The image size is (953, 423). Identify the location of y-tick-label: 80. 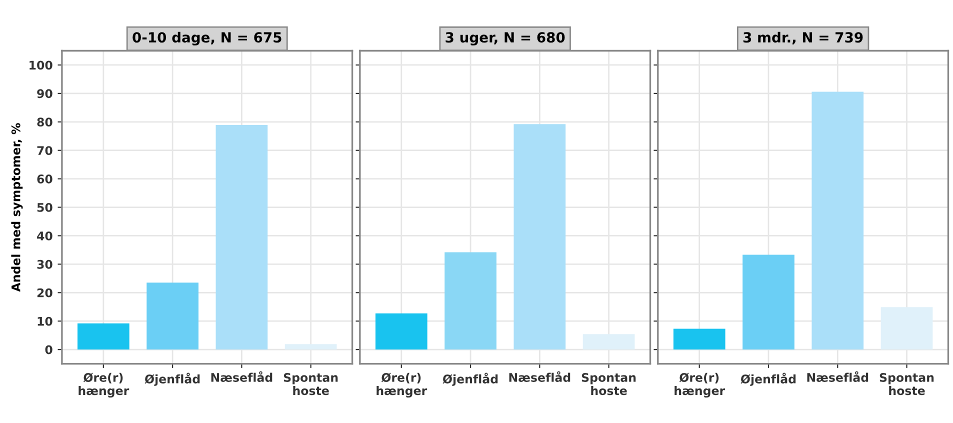
(44, 122).